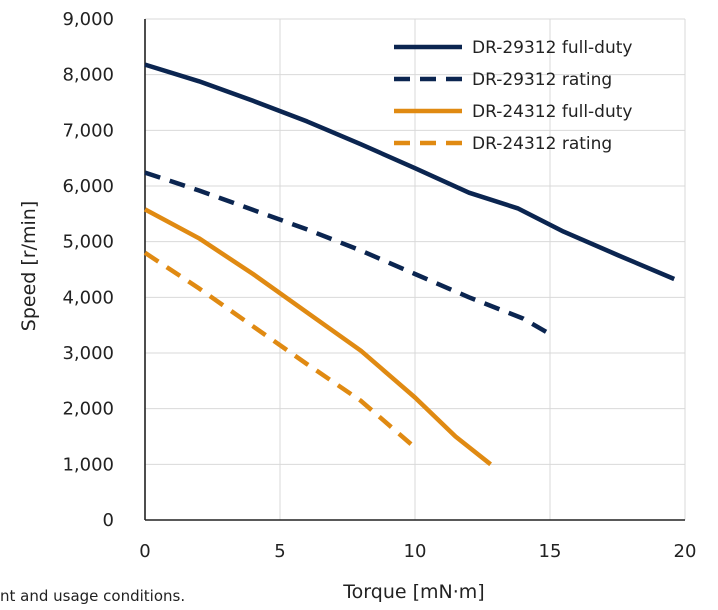 This screenshot has width=718, height=610. I want to click on legend-label: DR-24312 full-duty, so click(552, 112).